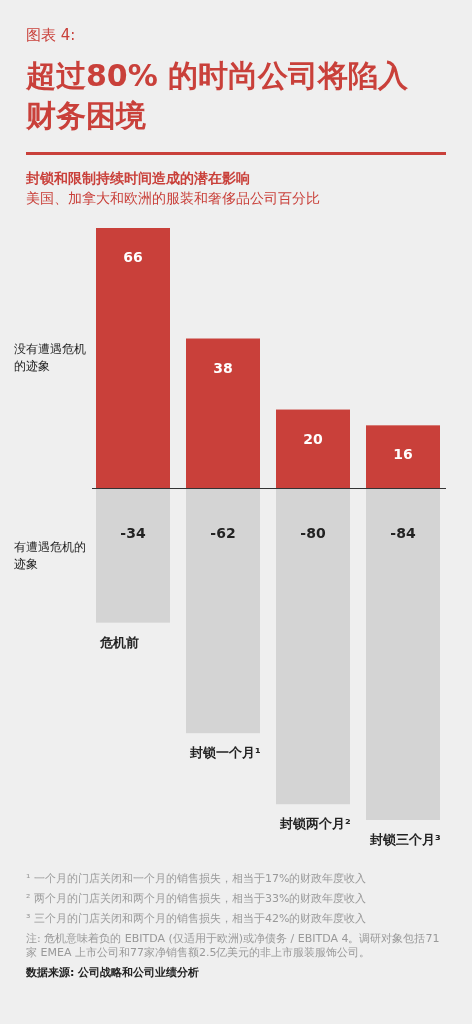 Image resolution: width=472 pixels, height=1024 pixels. Describe the element at coordinates (197, 899) in the screenshot. I see `annotation: ² 两个月的门店关闭和两个月的销售损失，相当于33%的财政年度收入` at that location.